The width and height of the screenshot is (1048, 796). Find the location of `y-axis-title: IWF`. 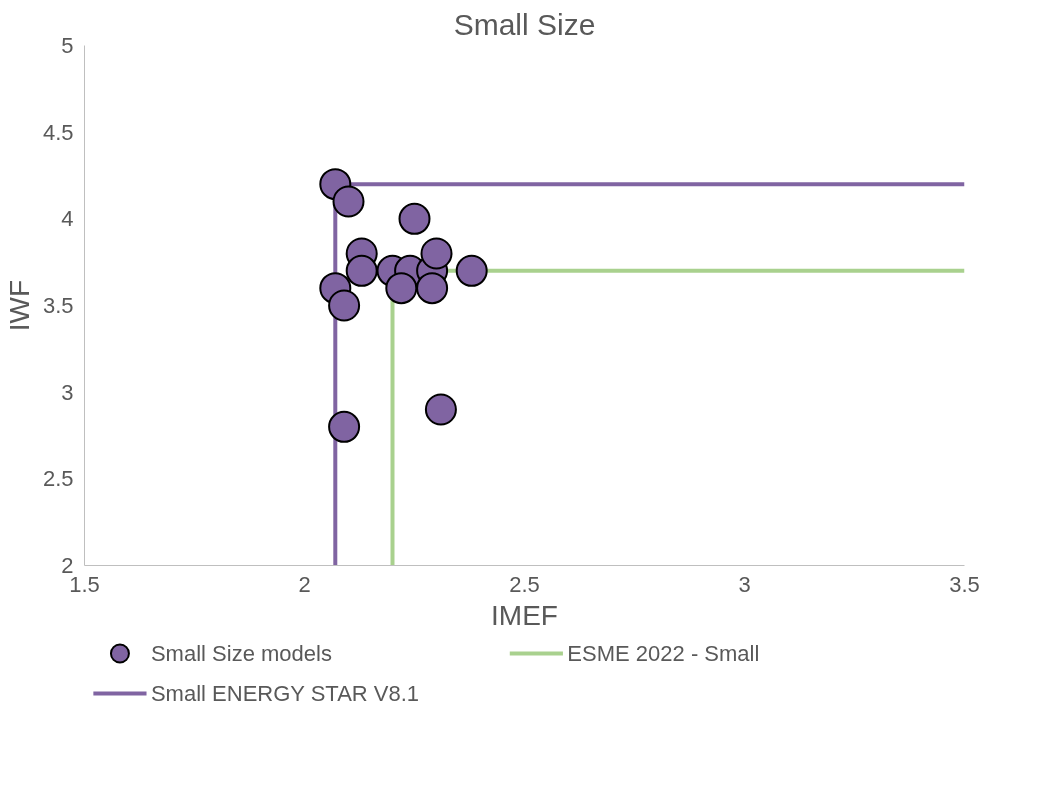

y-axis-title: IWF is located at coordinates (19, 305).